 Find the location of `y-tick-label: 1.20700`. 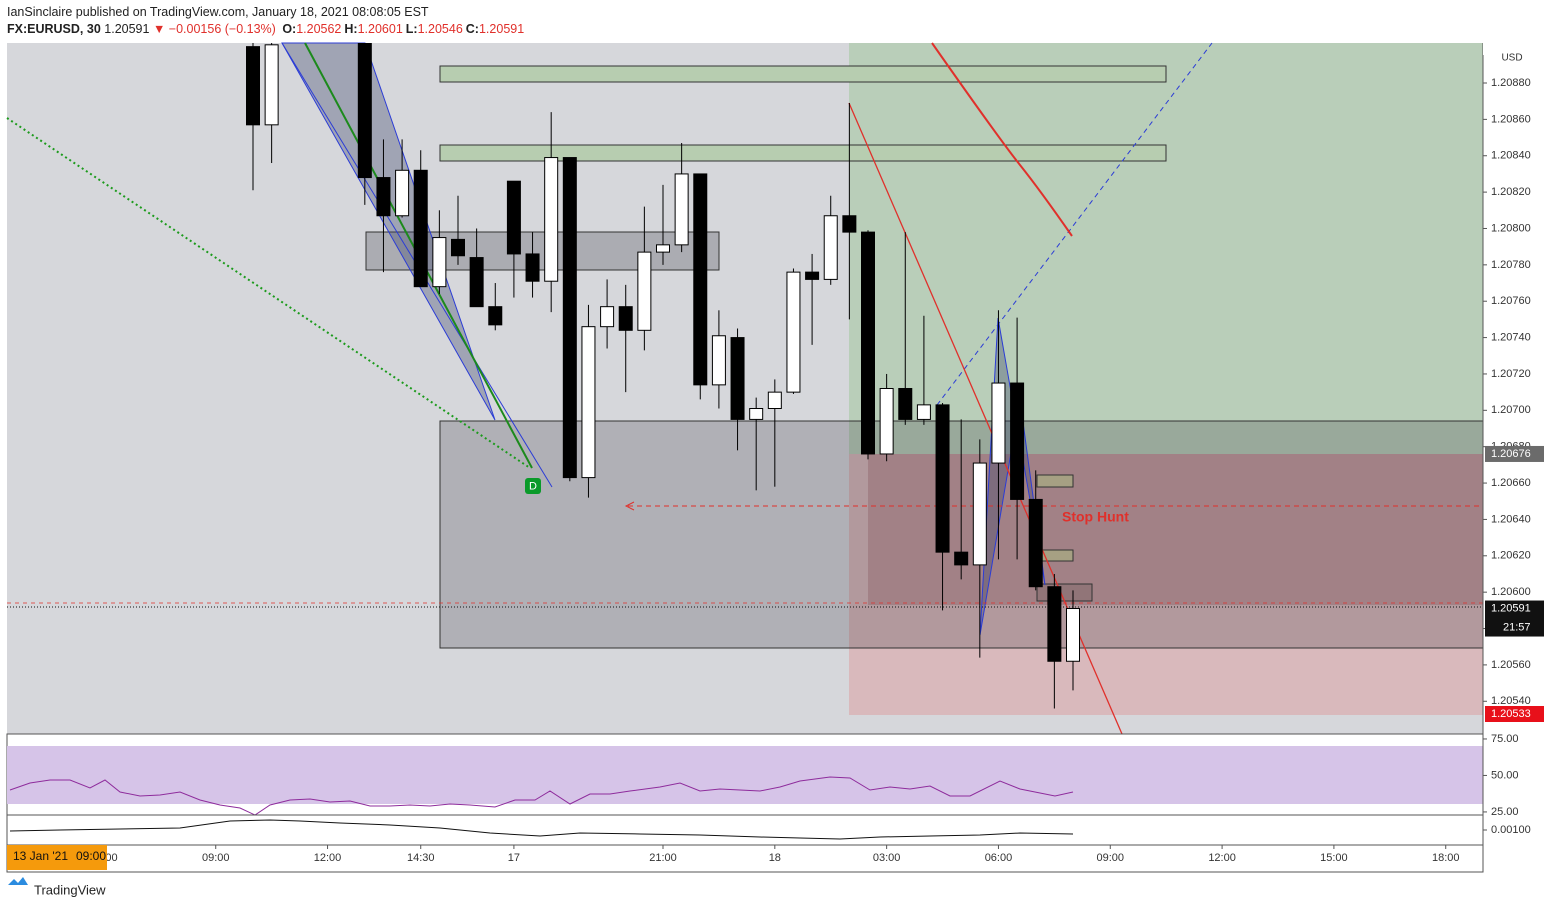

y-tick-label: 1.20700 is located at coordinates (1511, 410).